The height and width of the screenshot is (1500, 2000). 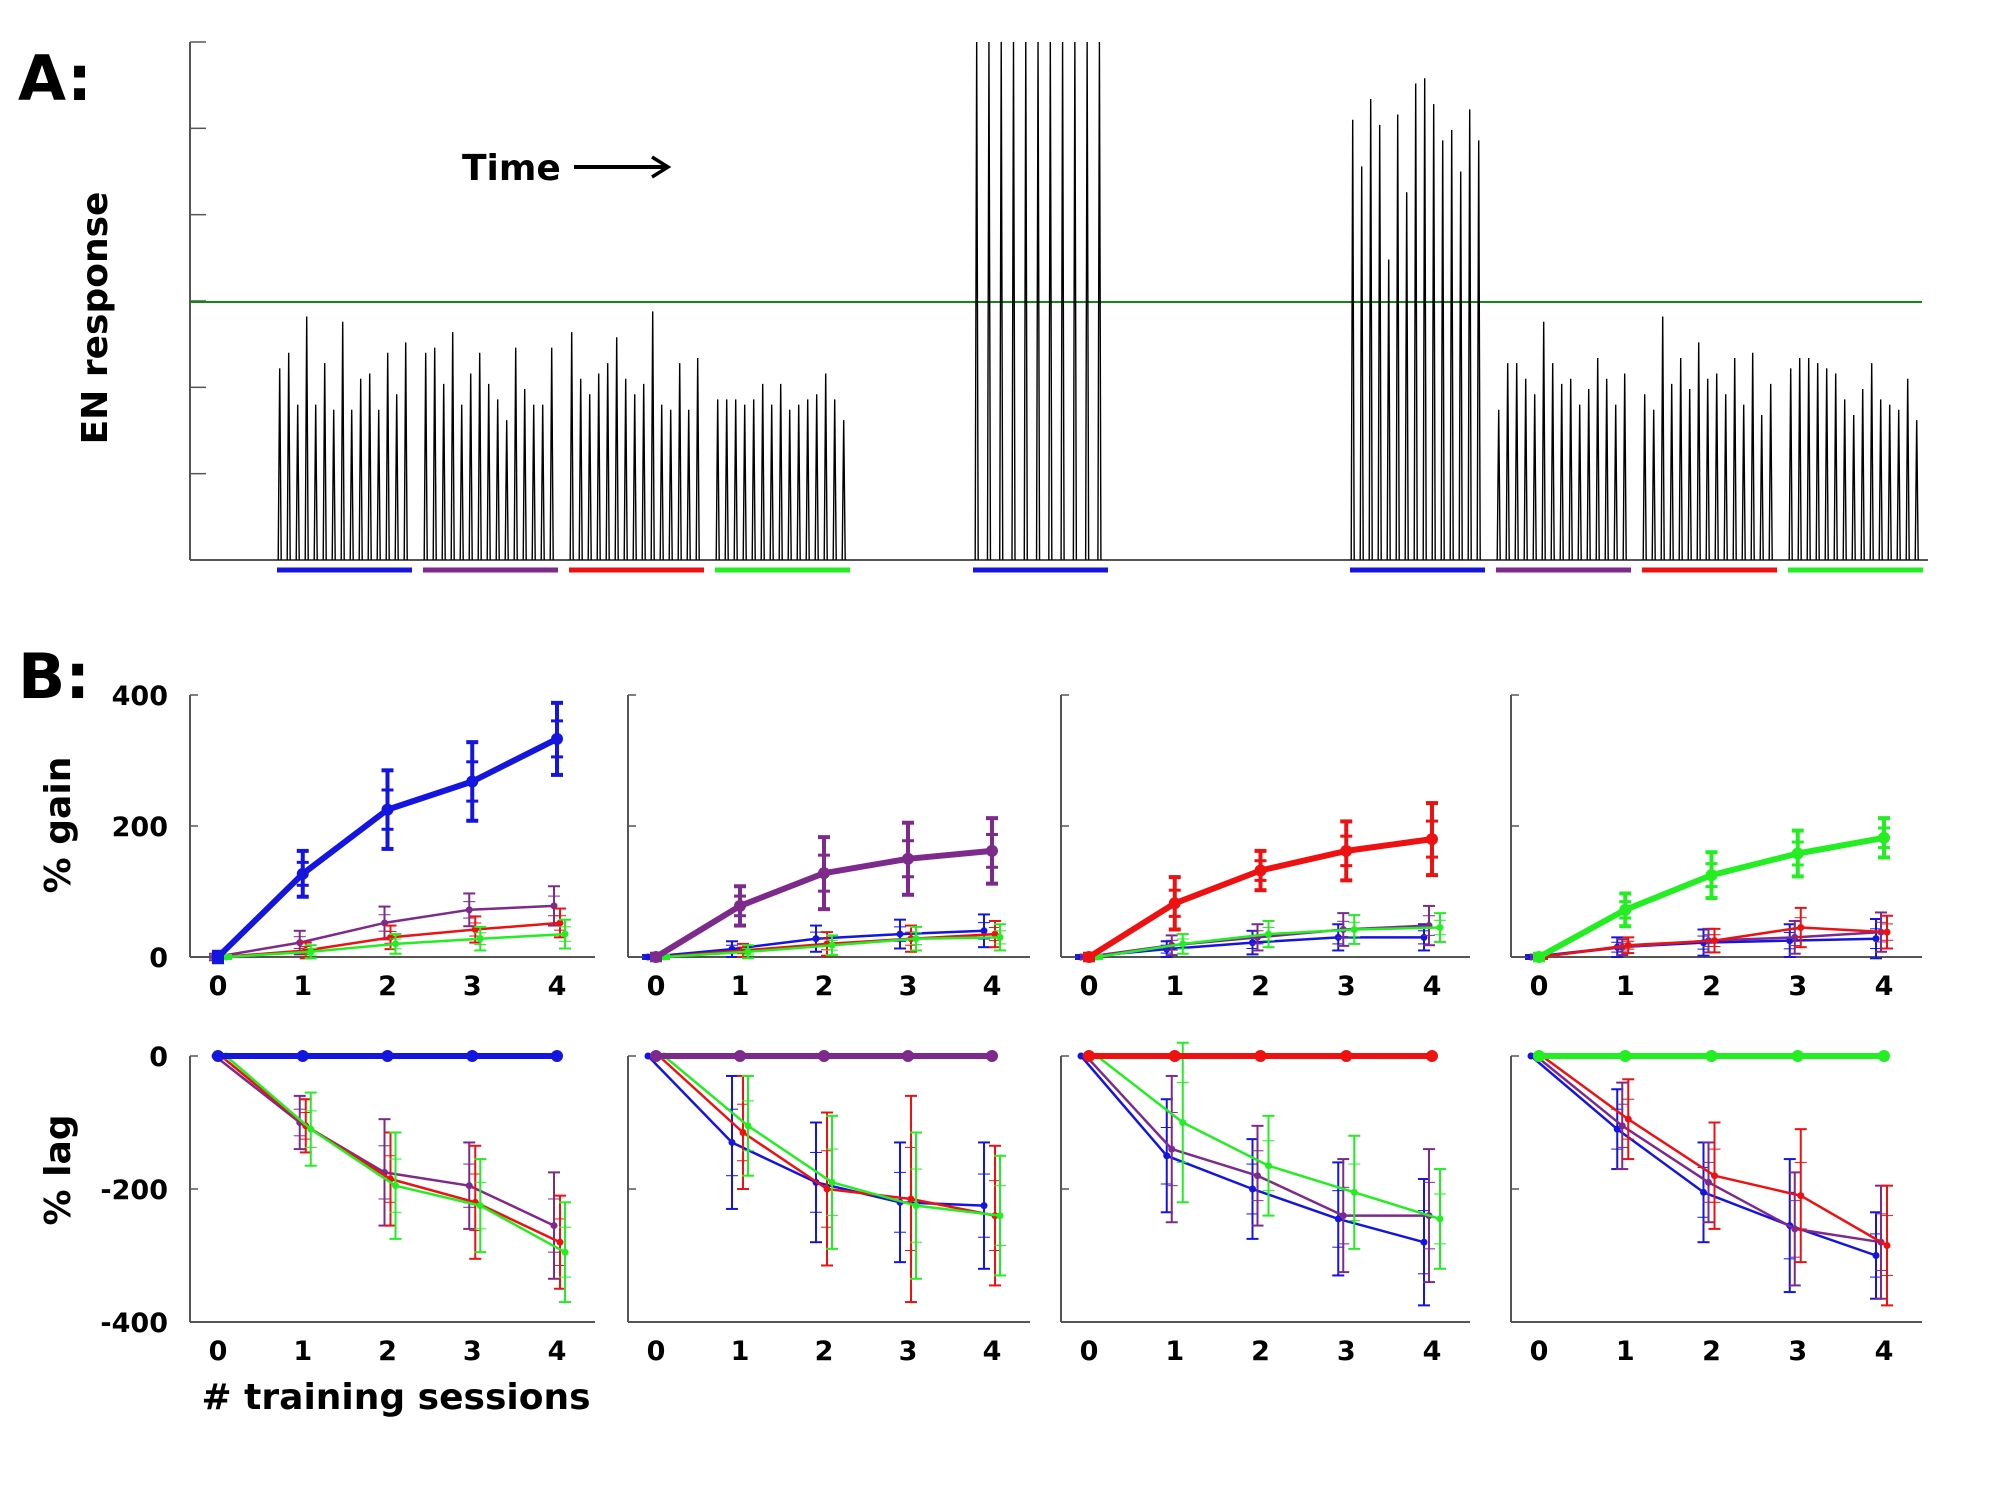 I want to click on subplot-gain-blue: 0 200 400 0 1 2 3 4, so click(x=353, y=841).